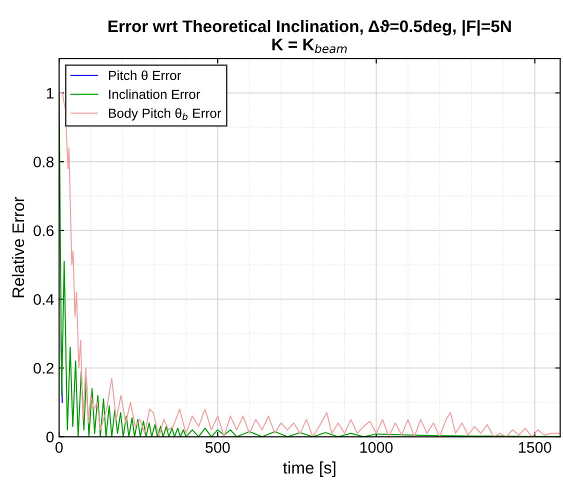 This screenshot has height=488, width=563. Describe the element at coordinates (376, 447) in the screenshot. I see `x-tick-label: 1000` at that location.